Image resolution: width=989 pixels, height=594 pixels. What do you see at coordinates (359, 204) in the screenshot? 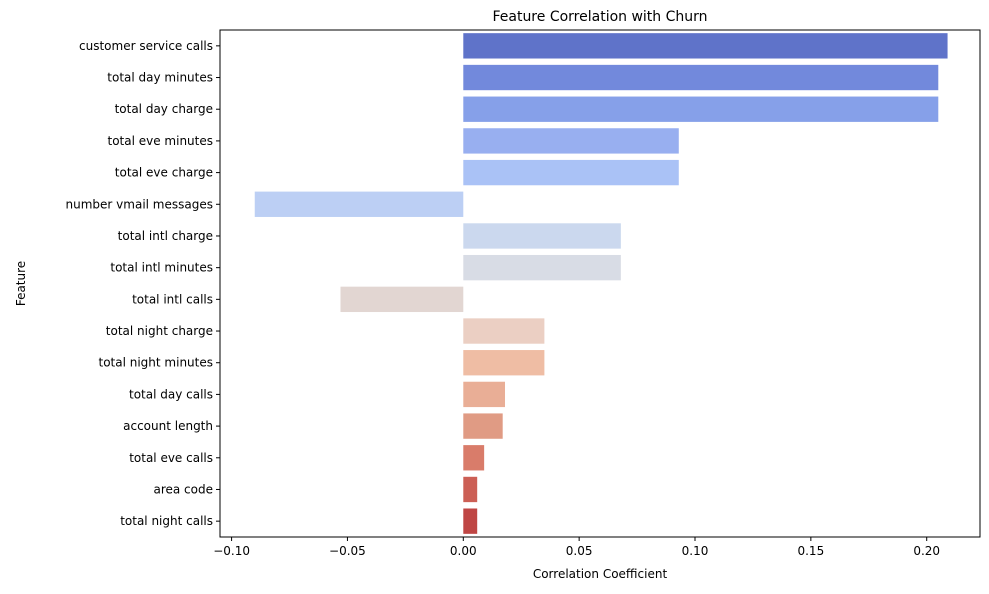
I see `bar-number-vmail-messages` at bounding box center [359, 204].